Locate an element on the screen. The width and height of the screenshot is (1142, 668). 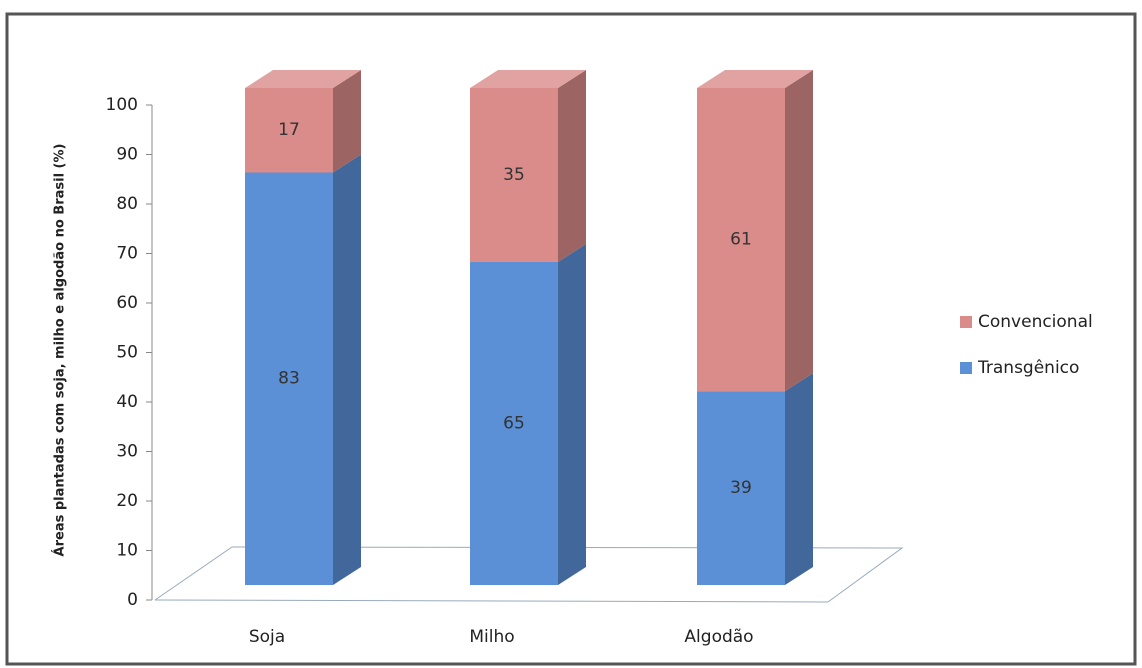
legend-label: Transgênico is located at coordinates (1028, 368).